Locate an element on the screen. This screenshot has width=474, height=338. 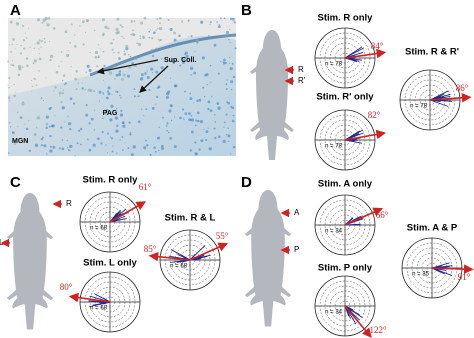
mean-arrow is located at coordinates (358, 321).